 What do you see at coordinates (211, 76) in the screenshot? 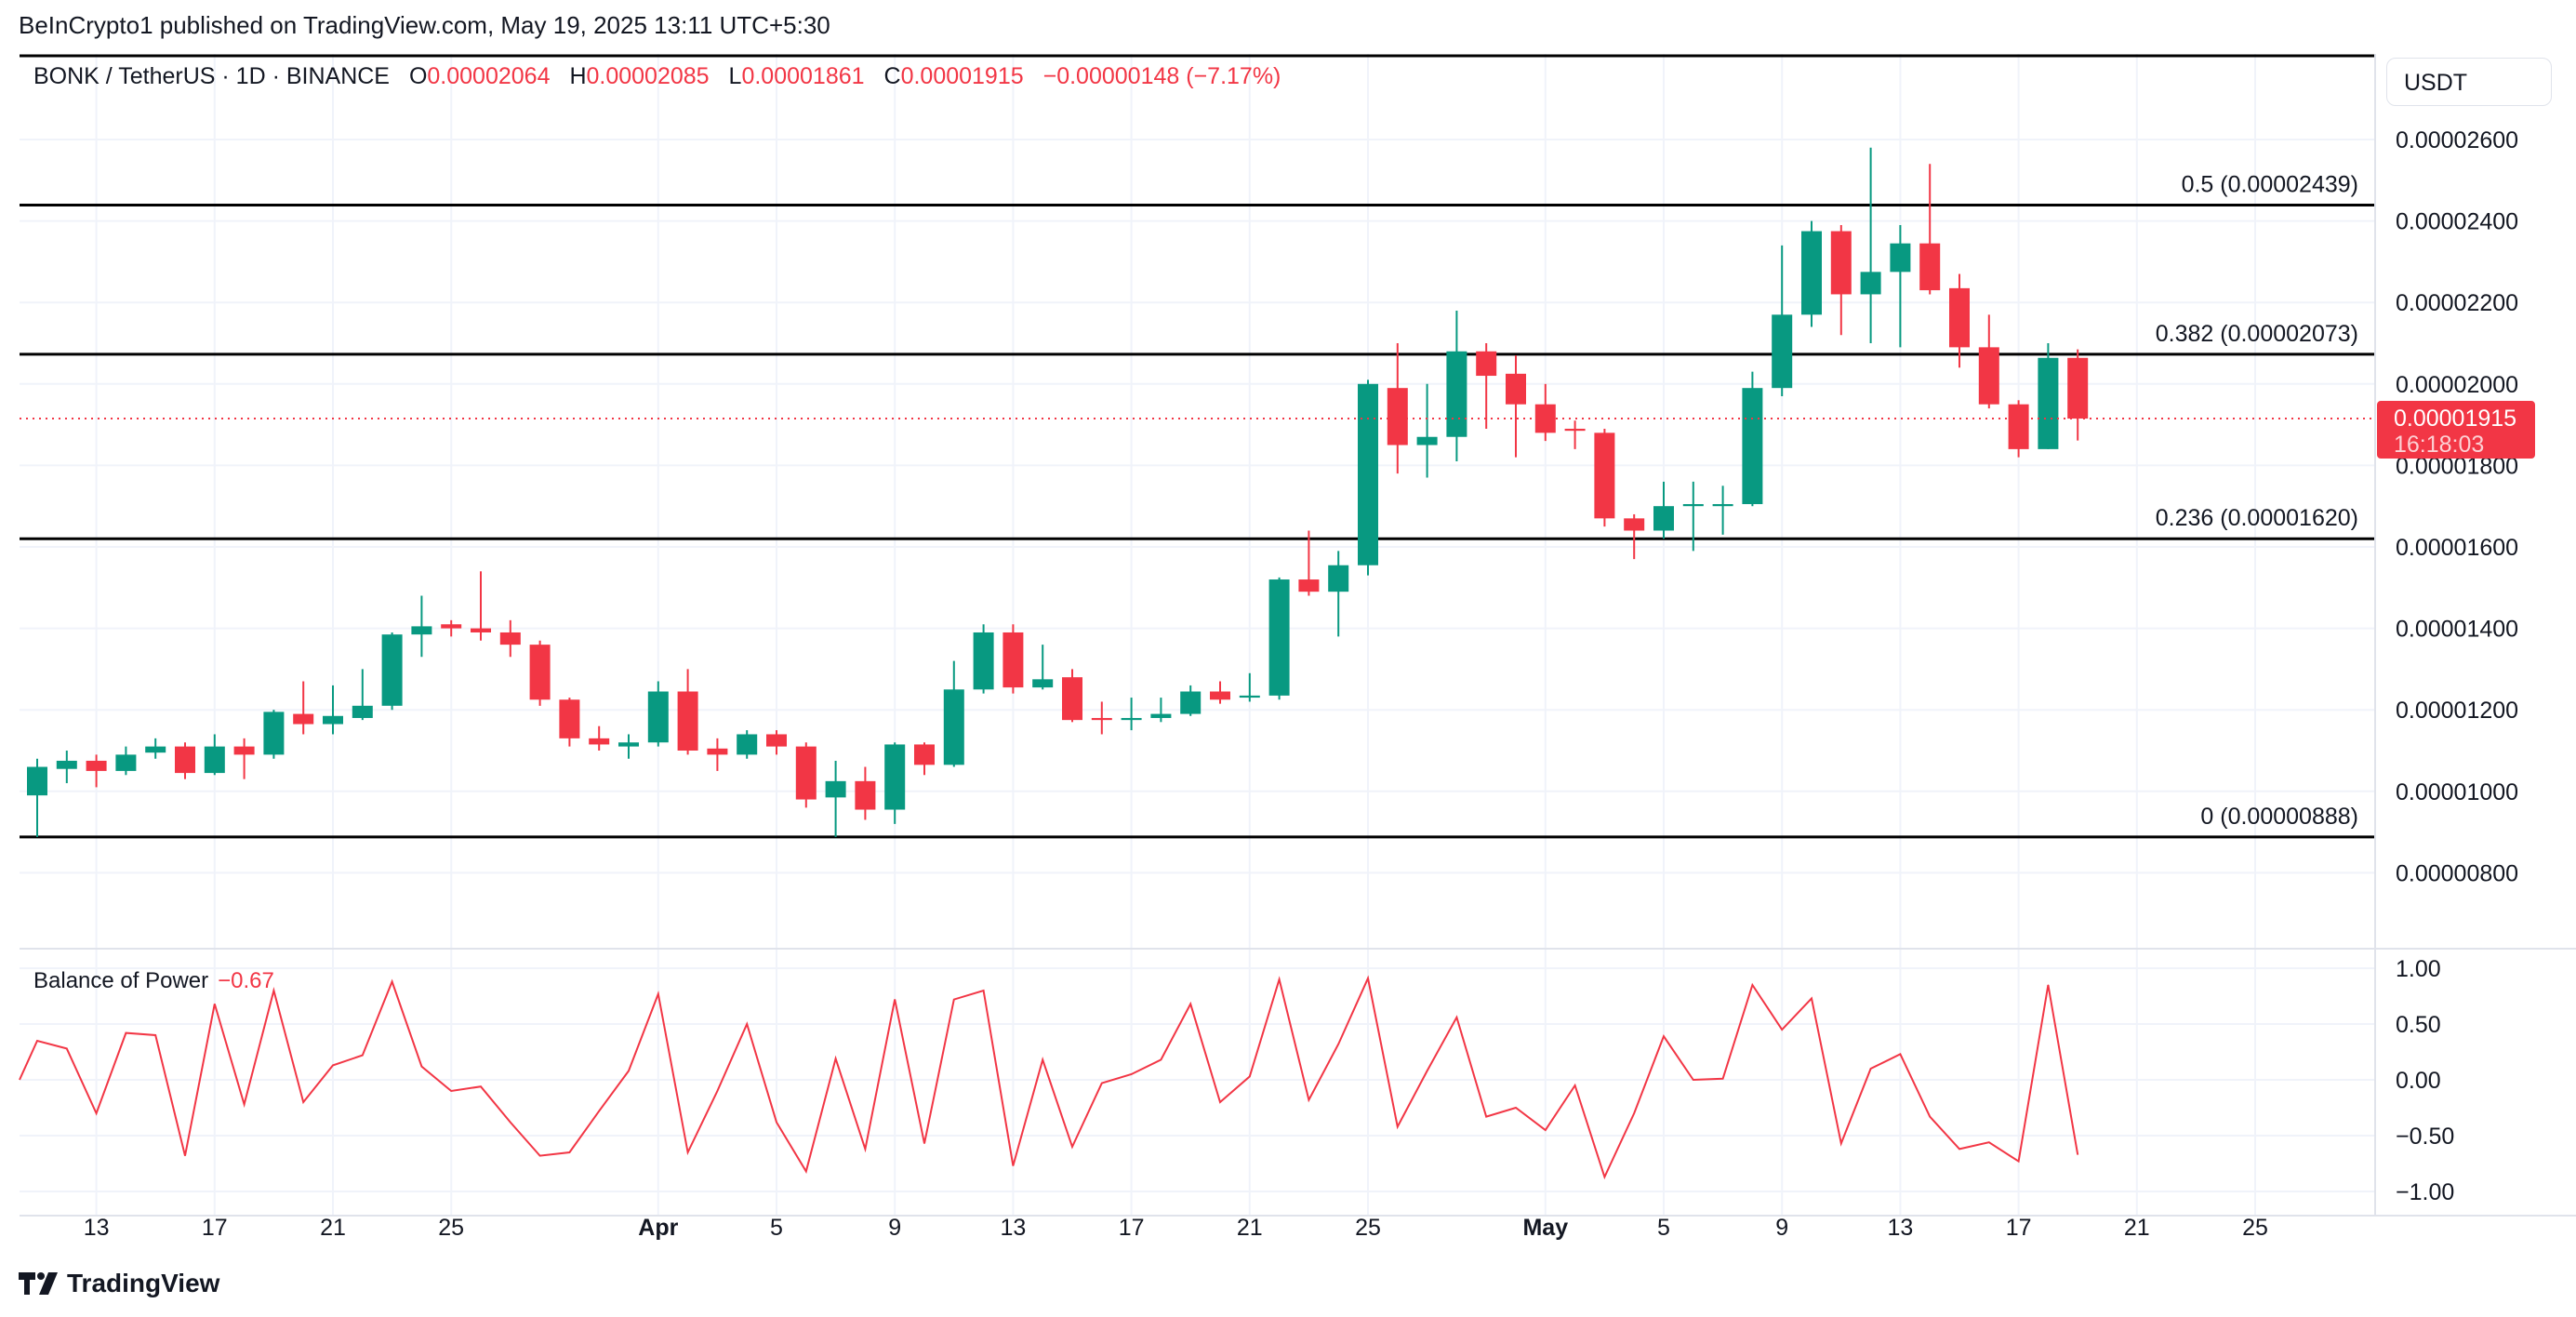
I see `symbol-title: BONK / TetherUS · 1D · BINANCE` at bounding box center [211, 76].